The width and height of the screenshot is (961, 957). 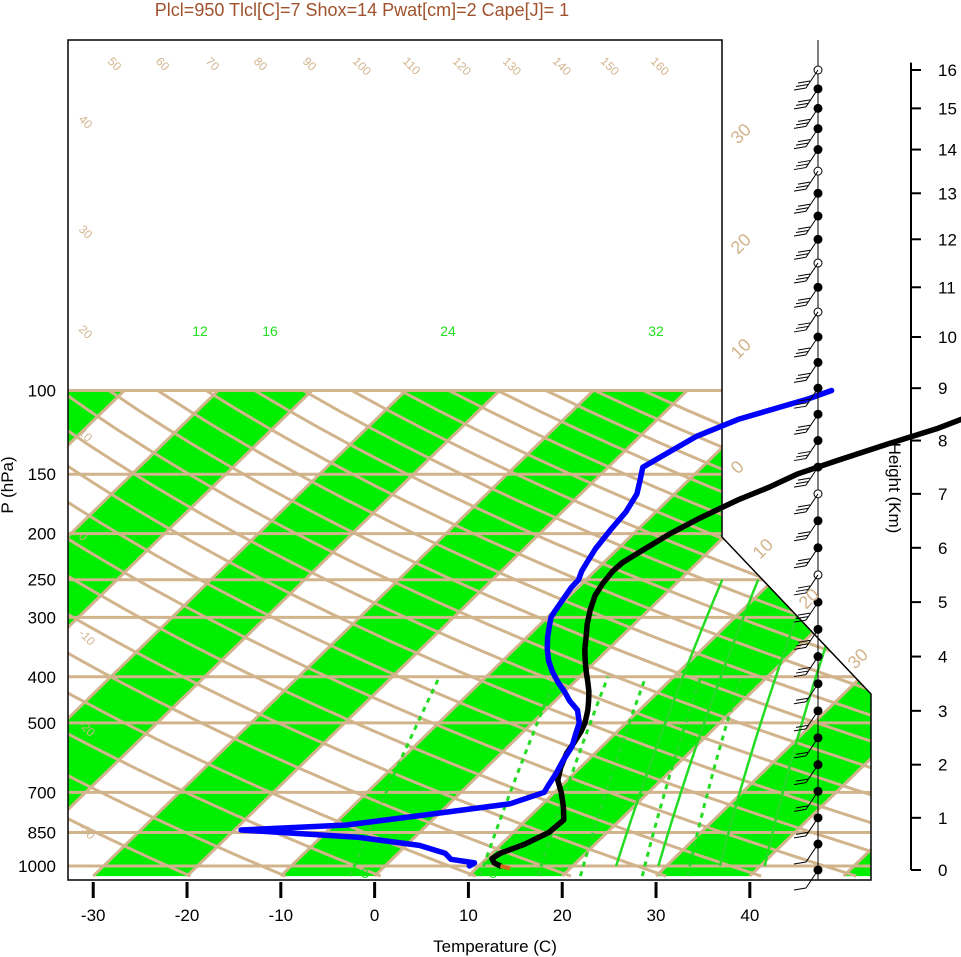 I want to click on isotherm-label: 120, so click(x=462, y=66).